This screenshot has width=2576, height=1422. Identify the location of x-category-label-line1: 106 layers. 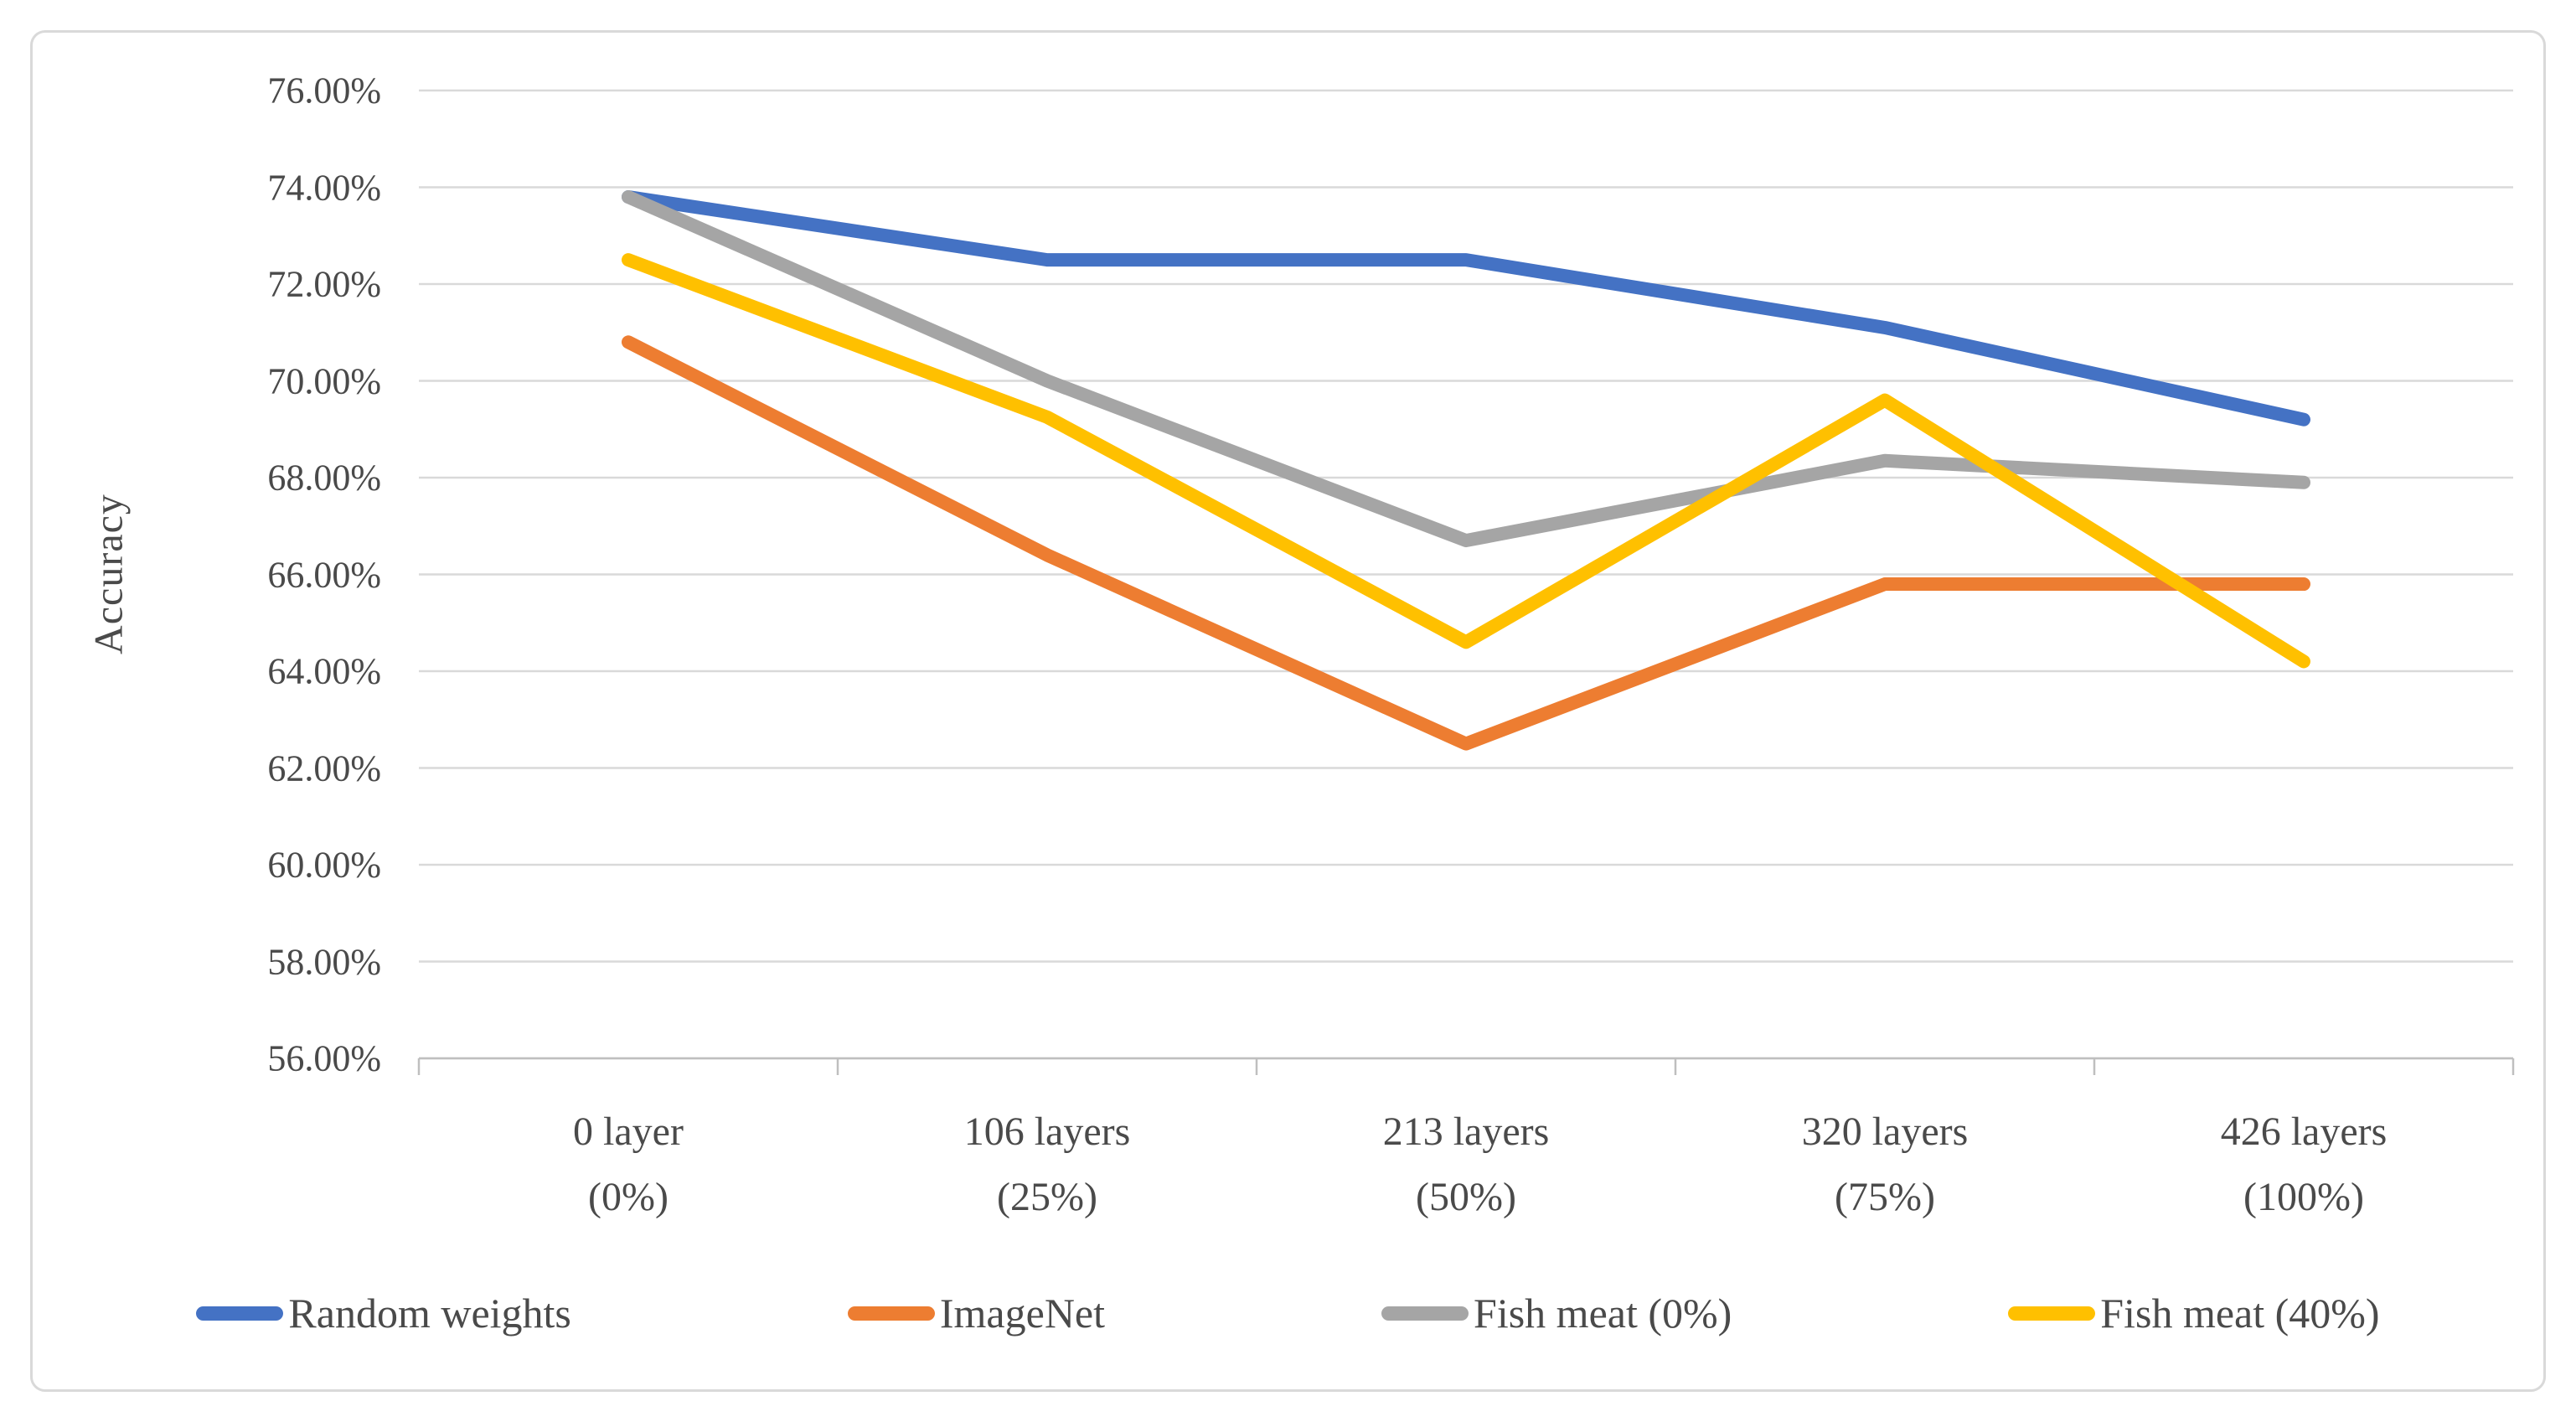
(1047, 1131).